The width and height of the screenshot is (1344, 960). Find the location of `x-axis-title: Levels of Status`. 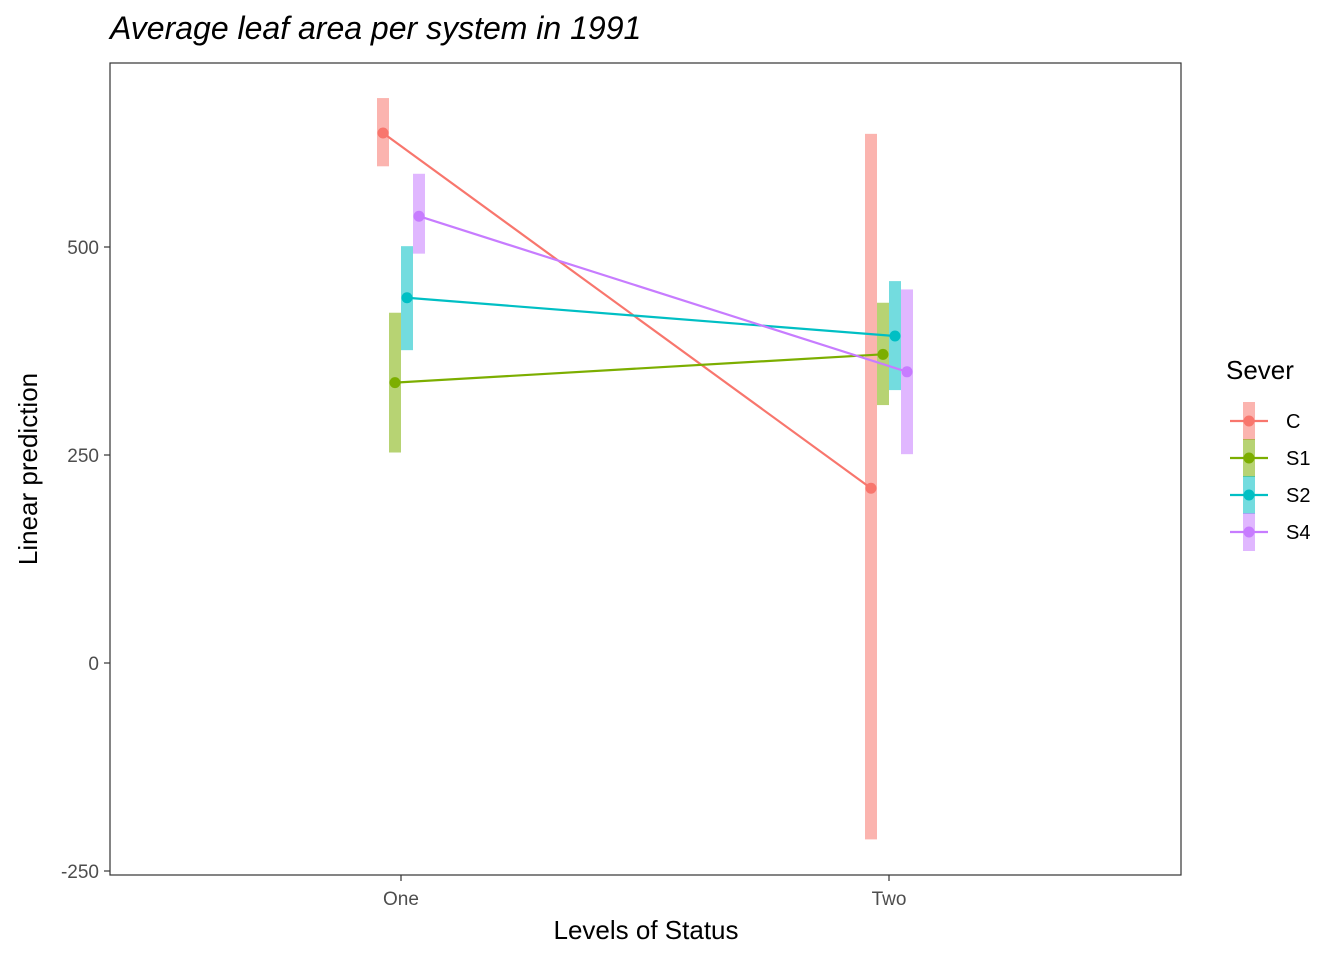

x-axis-title: Levels of Status is located at coordinates (646, 930).